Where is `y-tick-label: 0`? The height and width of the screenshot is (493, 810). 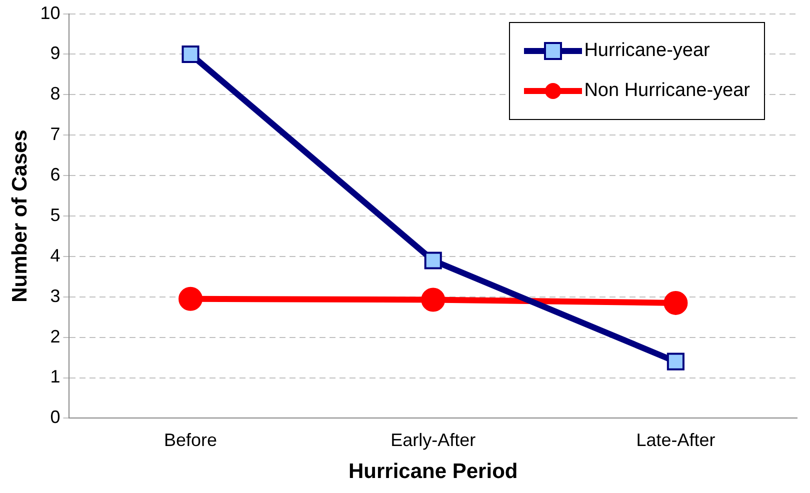
y-tick-label: 0 is located at coordinates (55, 417).